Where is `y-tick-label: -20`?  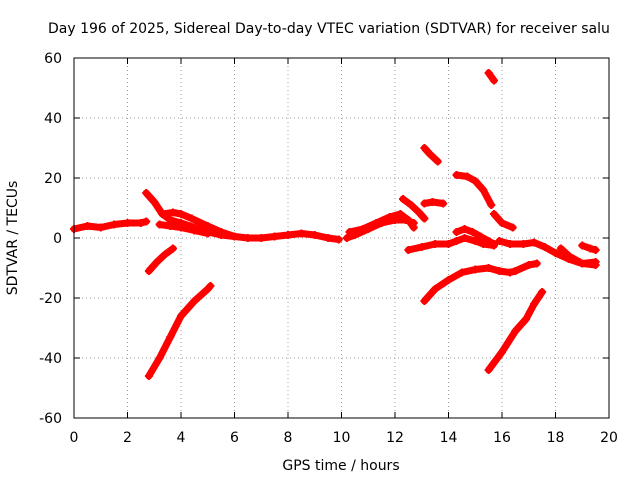 y-tick-label: -20 is located at coordinates (50, 299).